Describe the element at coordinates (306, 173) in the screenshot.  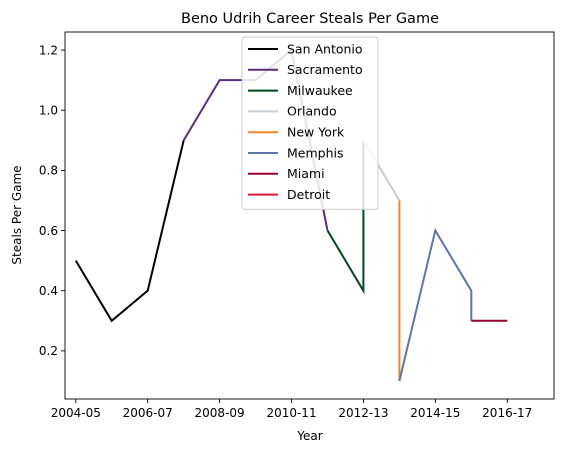
I see `legend-label: Miami` at that location.